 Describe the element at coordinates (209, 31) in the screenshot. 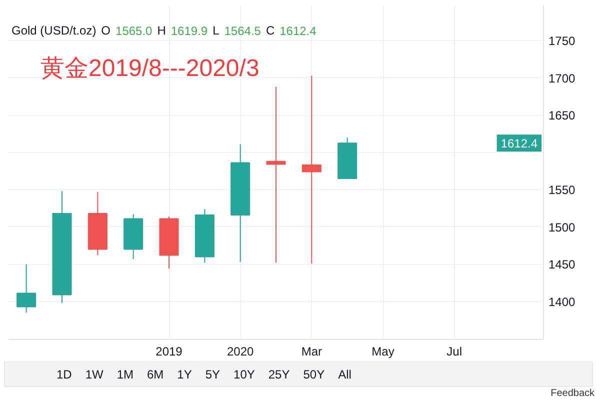

I see `annotation: O 1565.0 H 1619.9 L 1564.5 C 1612.4` at that location.